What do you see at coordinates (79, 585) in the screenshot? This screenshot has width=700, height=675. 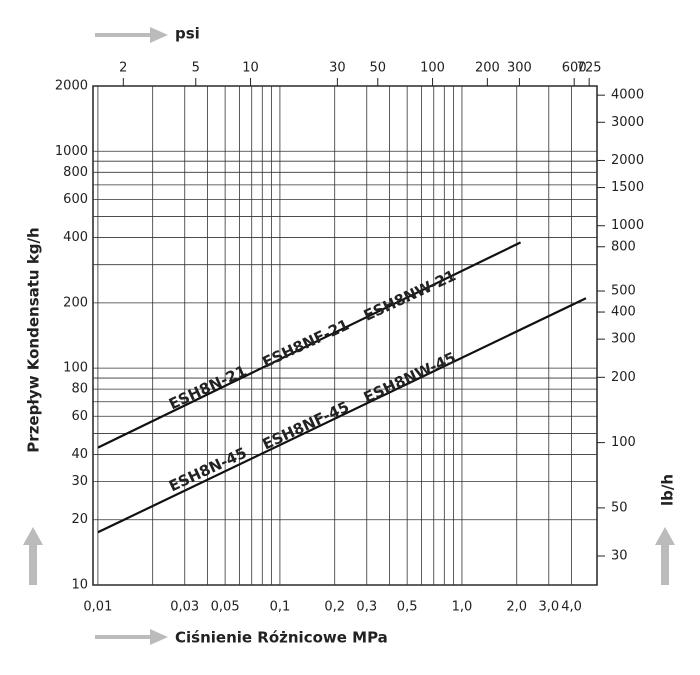 I see `y-tick-label: 10` at bounding box center [79, 585].